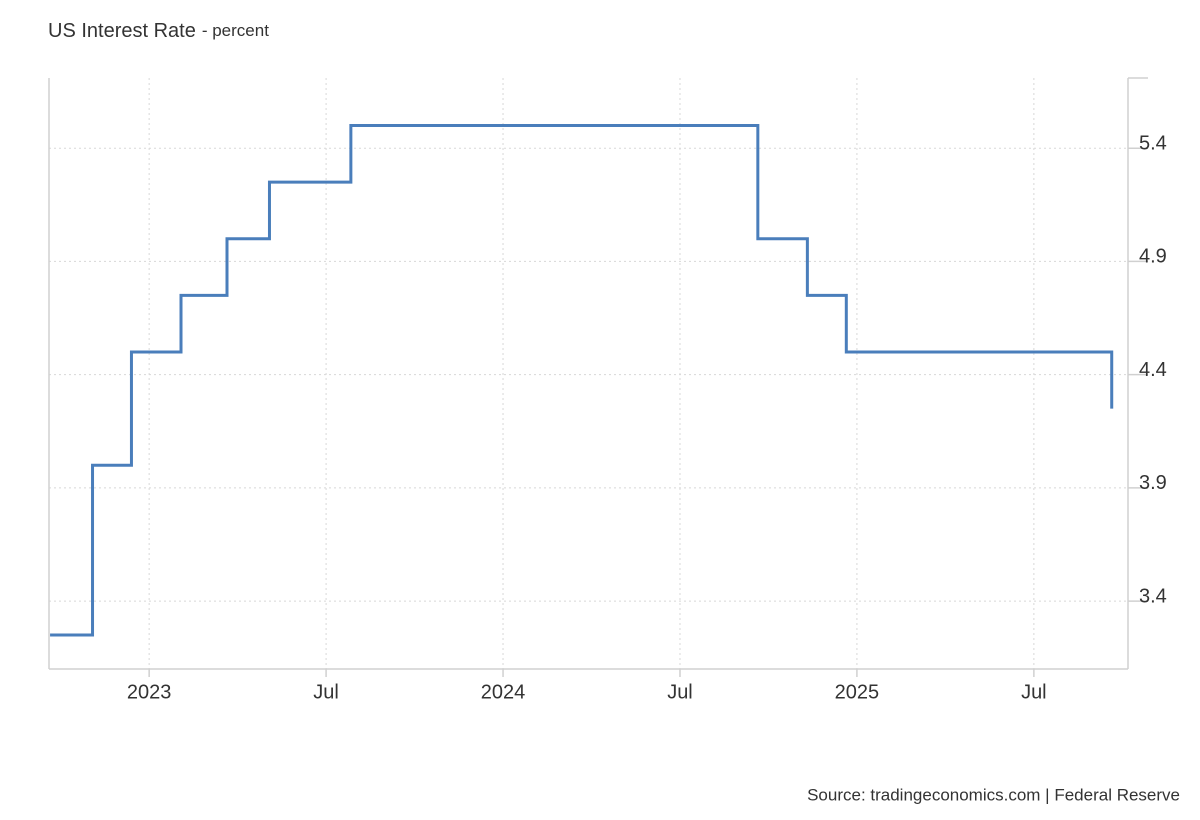  What do you see at coordinates (503, 692) in the screenshot?
I see `x-tick-label: 2024` at bounding box center [503, 692].